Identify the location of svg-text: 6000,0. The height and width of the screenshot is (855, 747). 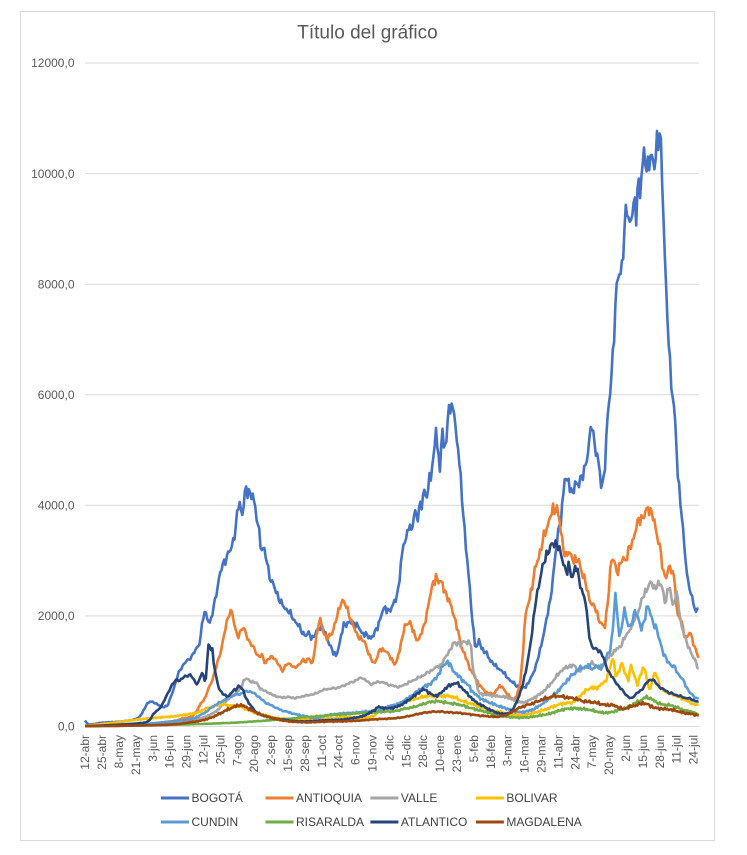
(56, 395).